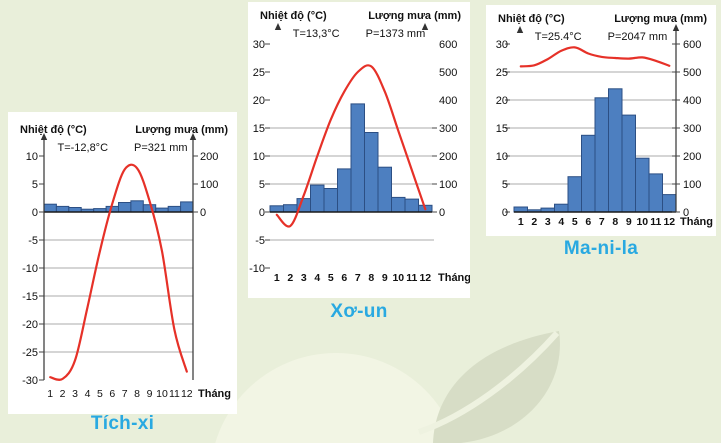 This screenshot has width=721, height=443. I want to click on mean-temperature-annotation: T=25.4°C, so click(558, 37).